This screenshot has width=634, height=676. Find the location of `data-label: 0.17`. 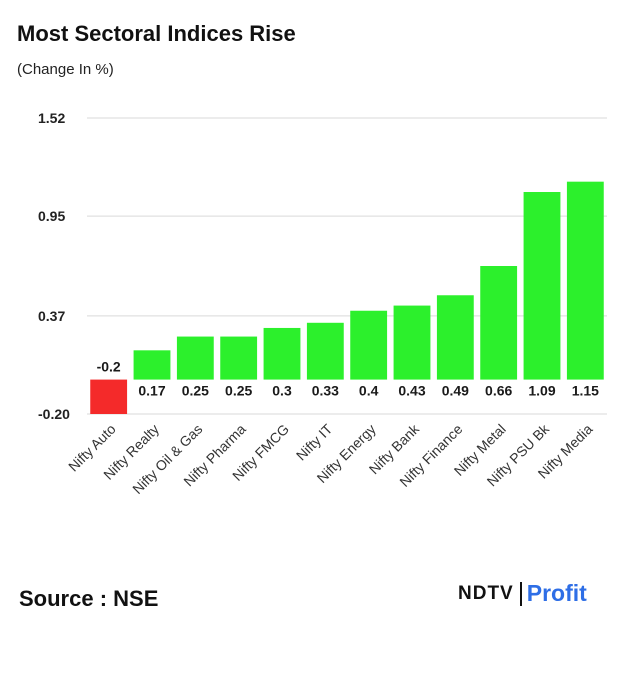

data-label: 0.17 is located at coordinates (151, 391).